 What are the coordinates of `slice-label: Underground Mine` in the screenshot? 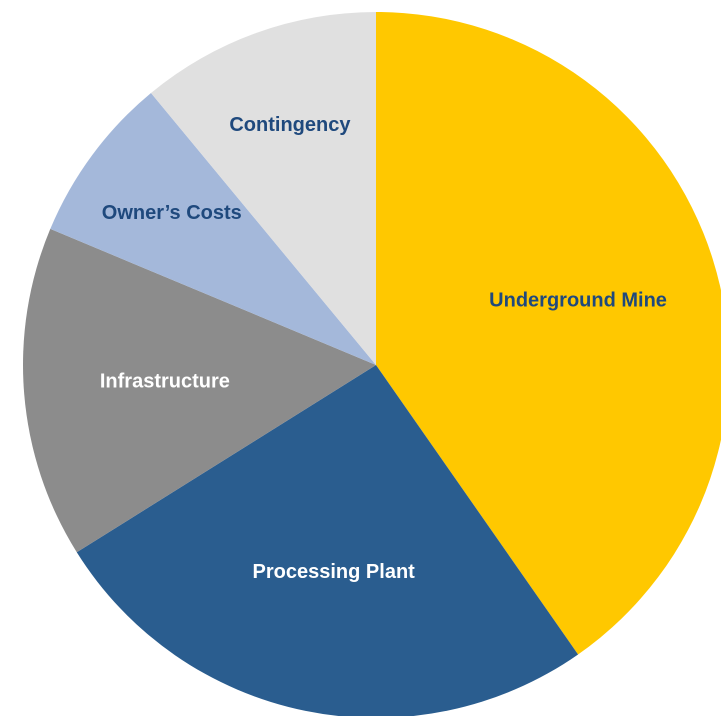 It's located at (578, 301).